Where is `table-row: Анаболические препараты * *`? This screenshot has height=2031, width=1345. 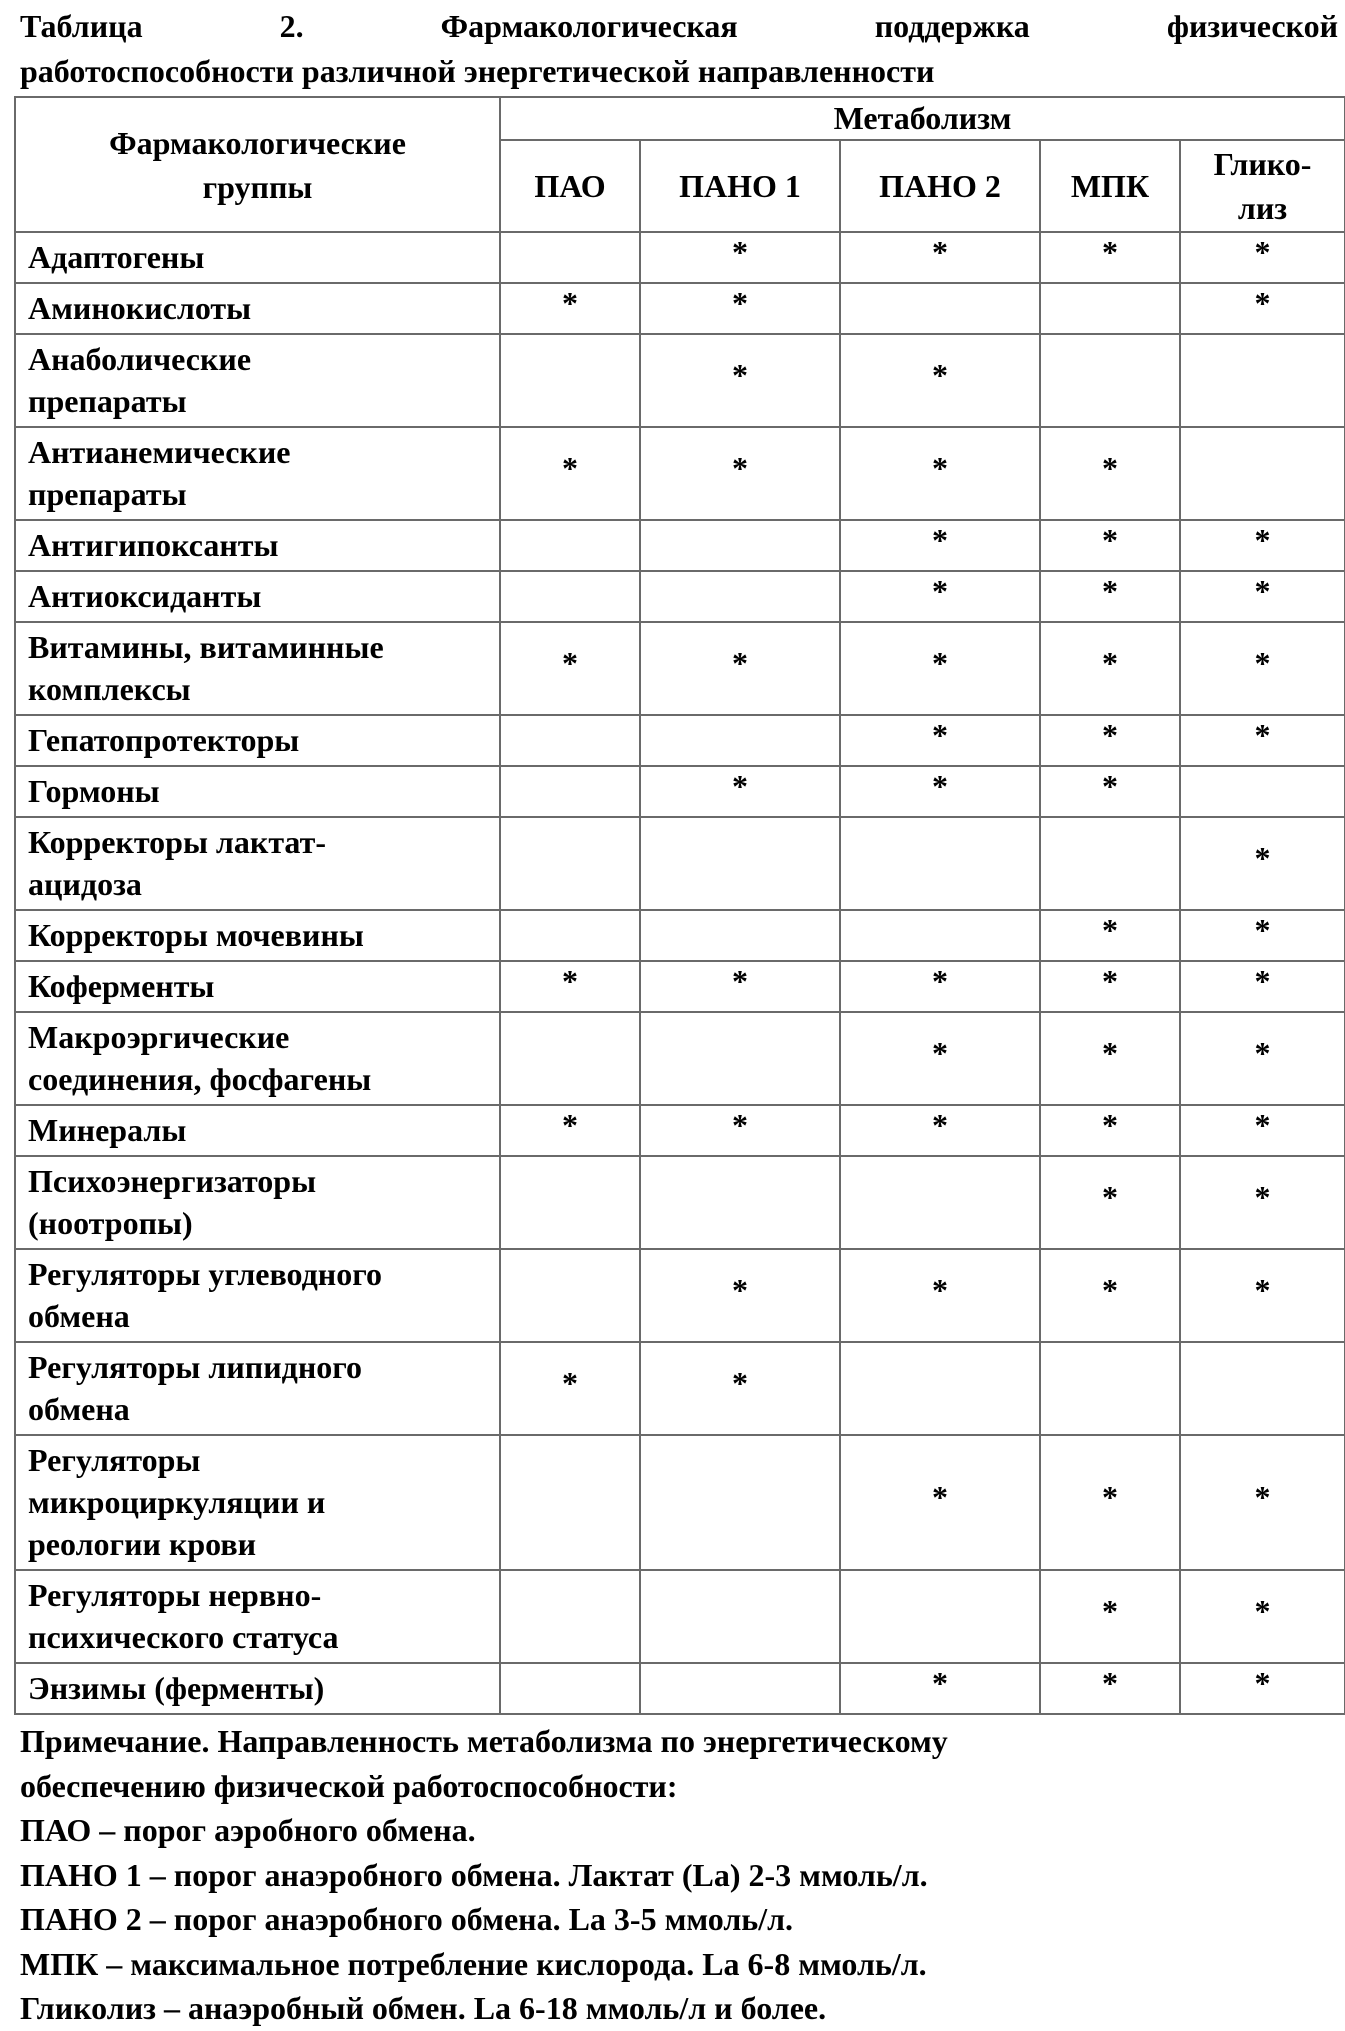
table-row: Анаболические препараты * * is located at coordinates (679, 380).